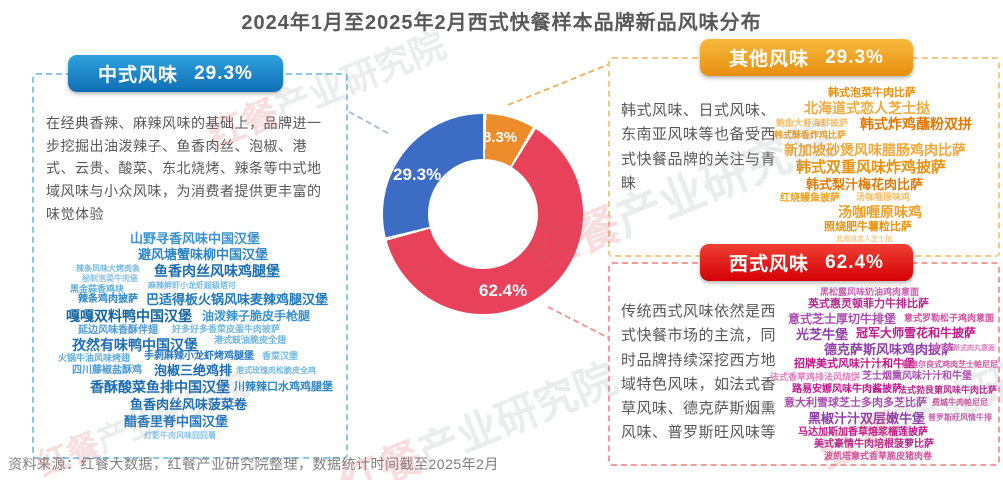  I want to click on cloud-word: 港式玫瑰肉松脆皮全鸡, so click(276, 370).